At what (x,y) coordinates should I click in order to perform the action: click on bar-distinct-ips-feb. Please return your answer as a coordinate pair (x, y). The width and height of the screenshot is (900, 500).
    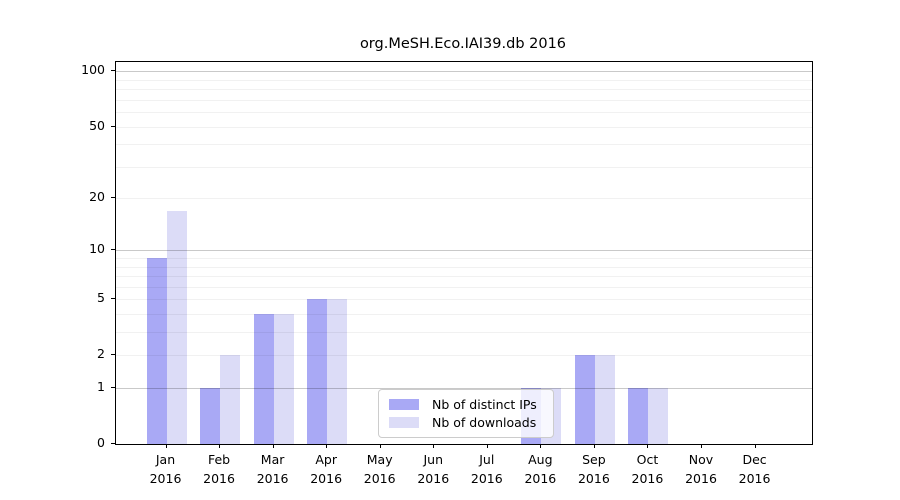
    Looking at the image, I should click on (210, 416).